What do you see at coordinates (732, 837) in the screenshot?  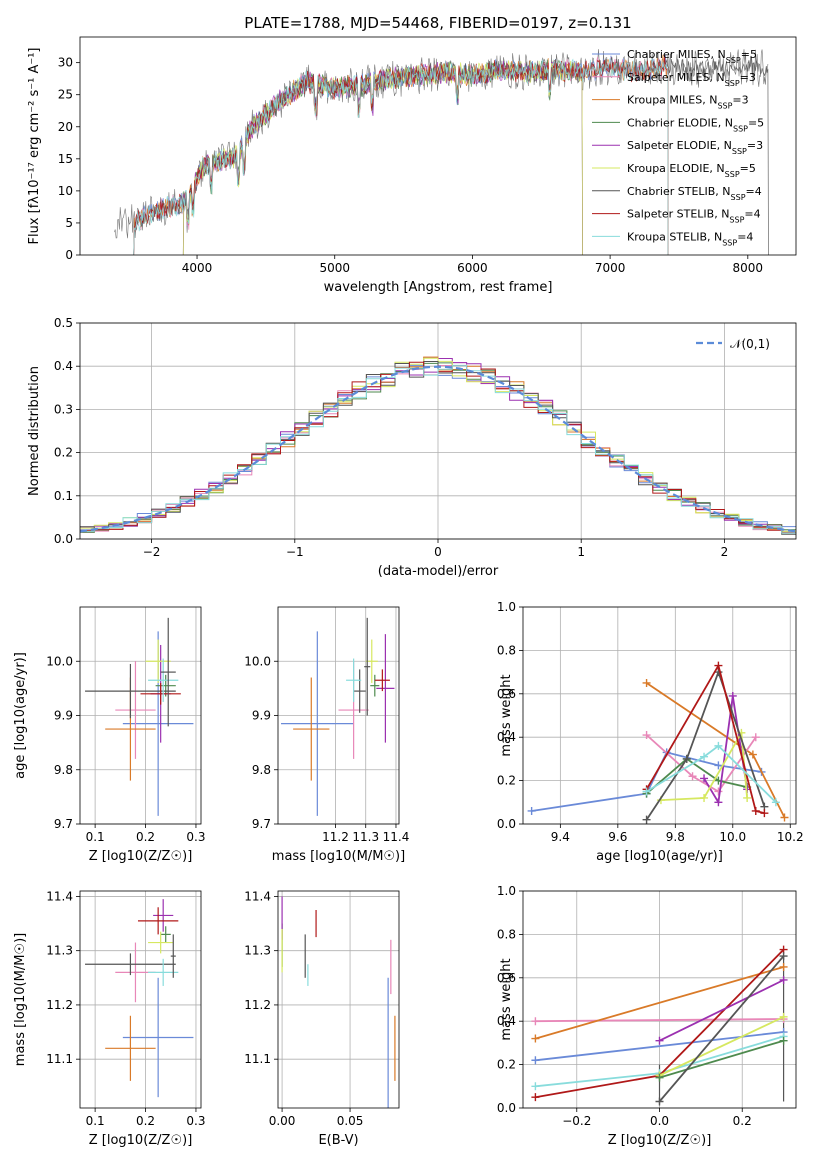 I see `x-tick-label: 10.0` at bounding box center [732, 837].